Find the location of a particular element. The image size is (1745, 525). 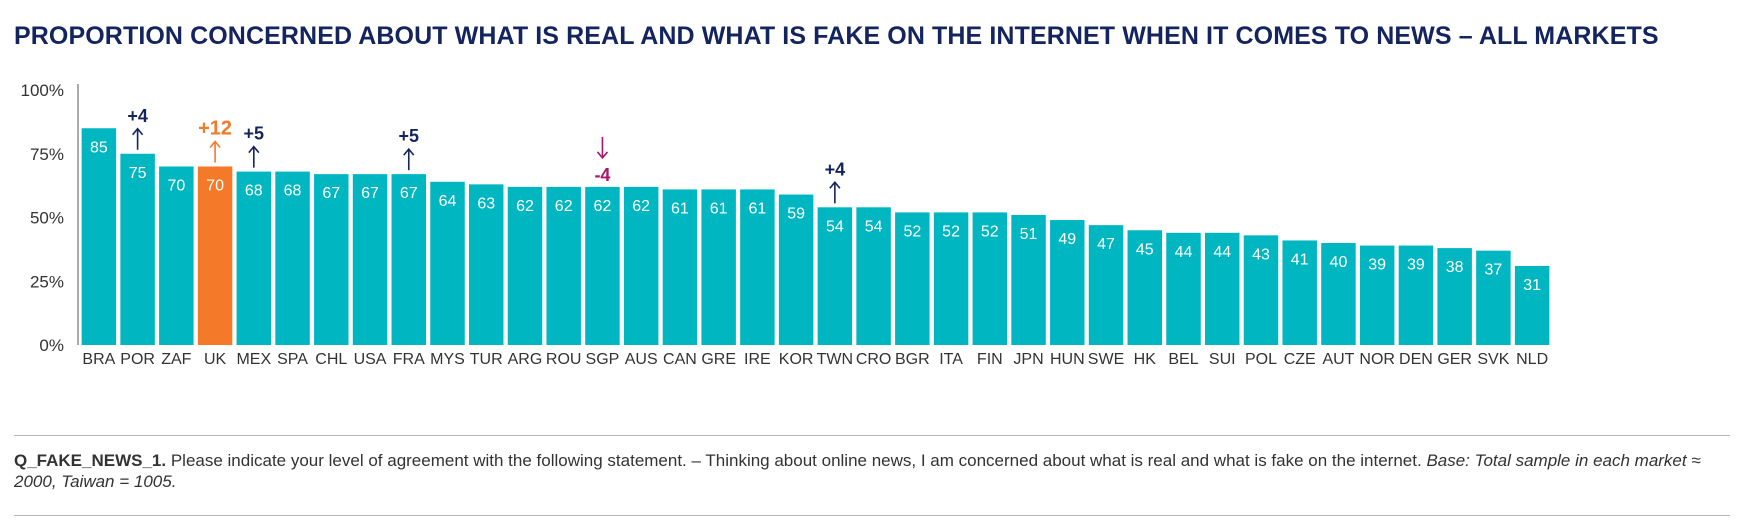

bar-value-label: 68 is located at coordinates (293, 191).